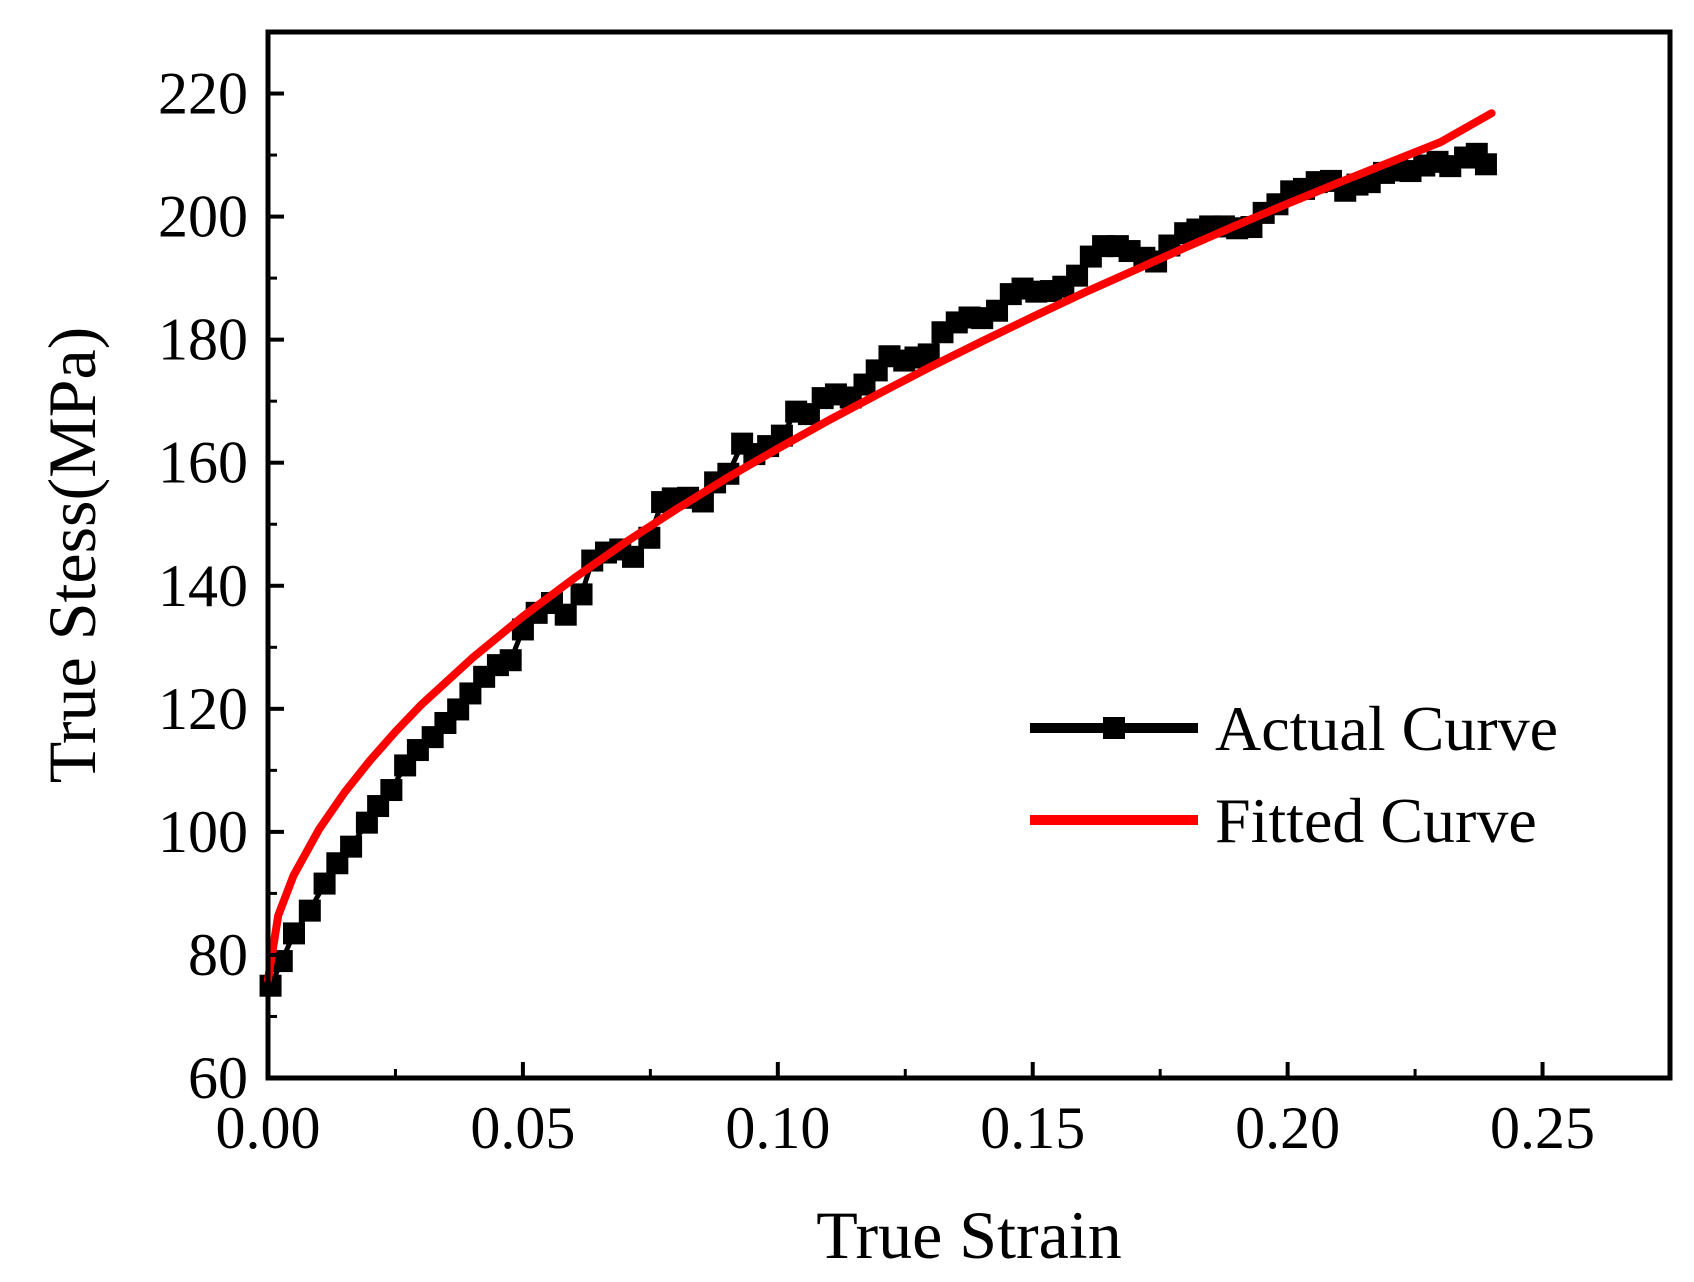  What do you see at coordinates (1542, 1128) in the screenshot?
I see `x-tick-label: 0.25` at bounding box center [1542, 1128].